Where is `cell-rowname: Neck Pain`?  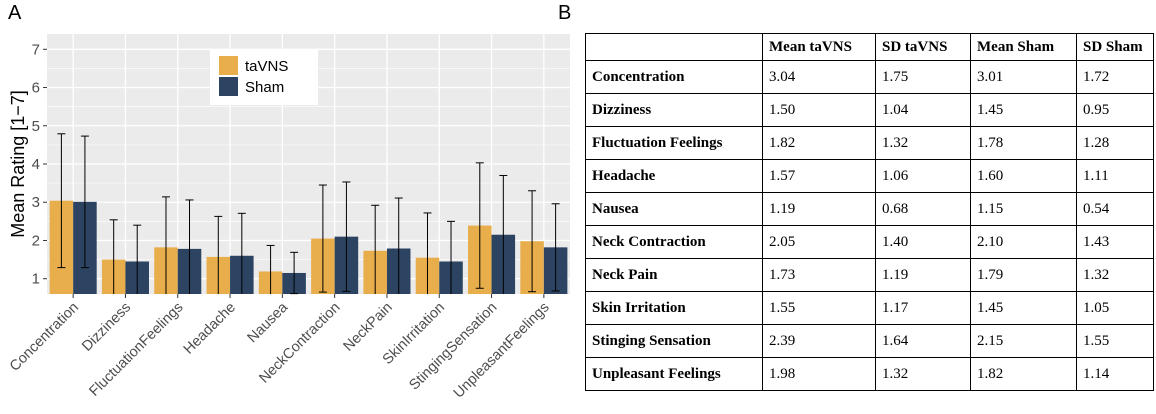 cell-rowname: Neck Pain is located at coordinates (674, 275).